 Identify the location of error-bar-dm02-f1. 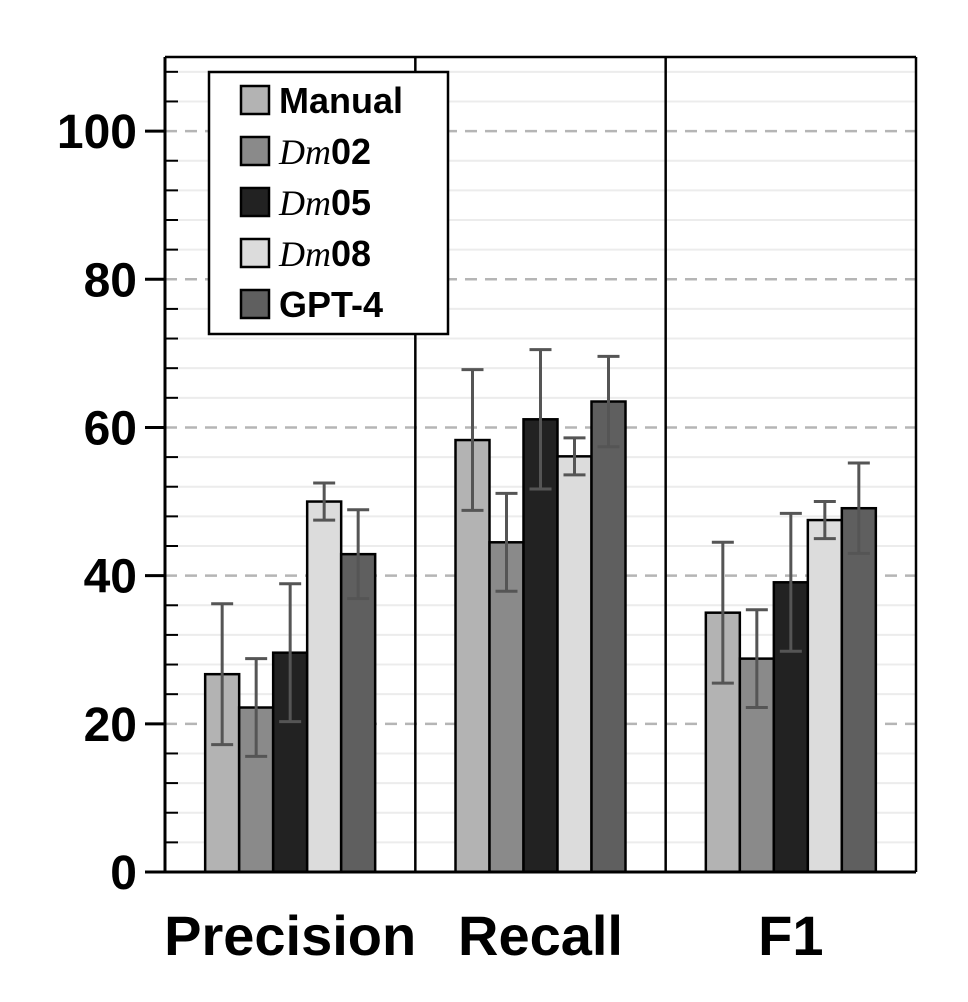
(756, 659).